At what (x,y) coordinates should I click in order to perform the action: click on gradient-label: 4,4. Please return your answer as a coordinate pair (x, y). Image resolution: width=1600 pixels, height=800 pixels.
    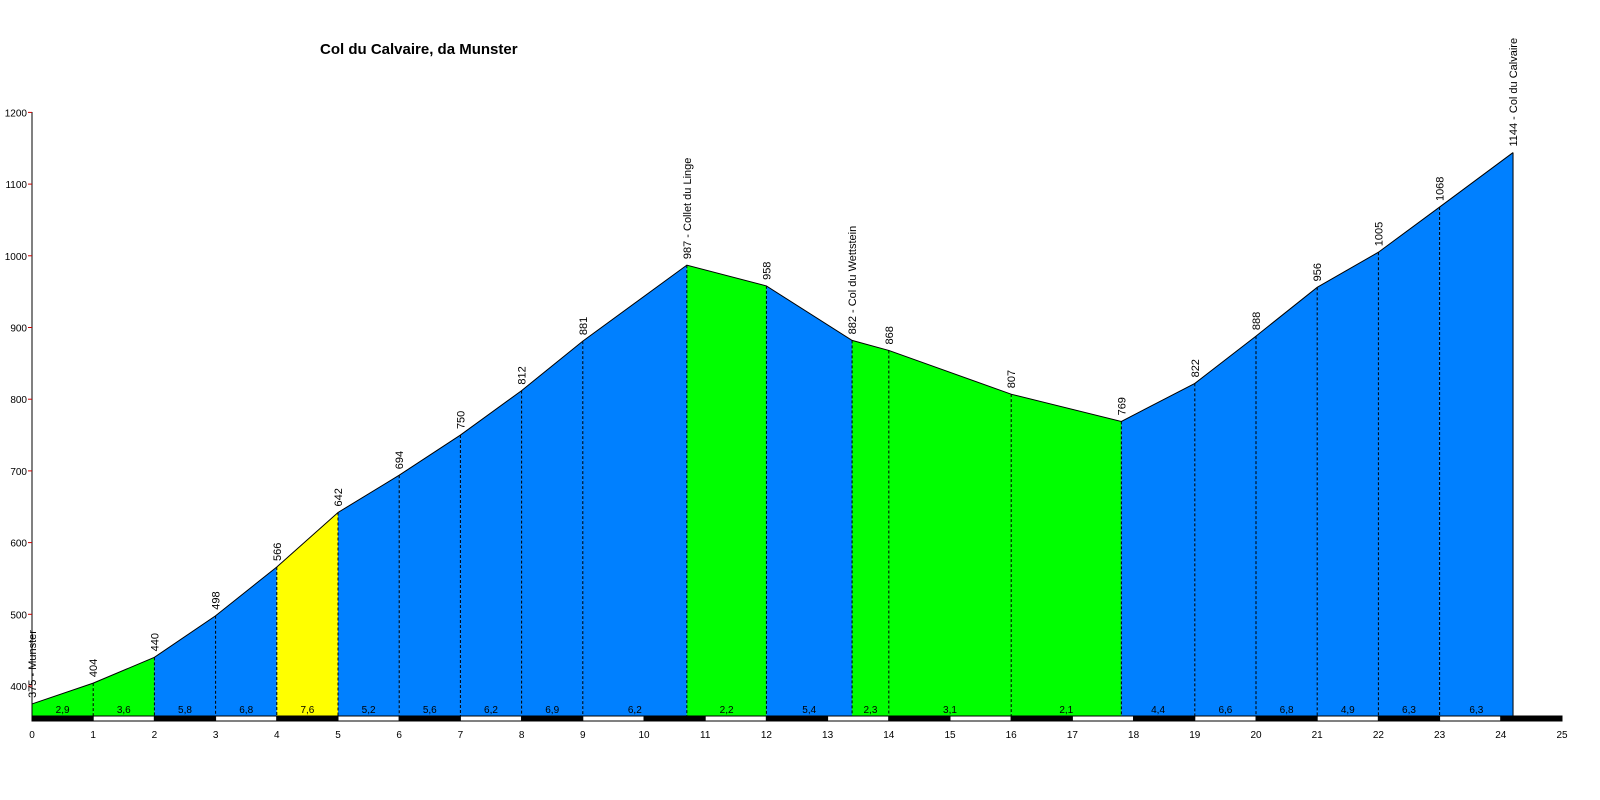
    Looking at the image, I should click on (1158, 710).